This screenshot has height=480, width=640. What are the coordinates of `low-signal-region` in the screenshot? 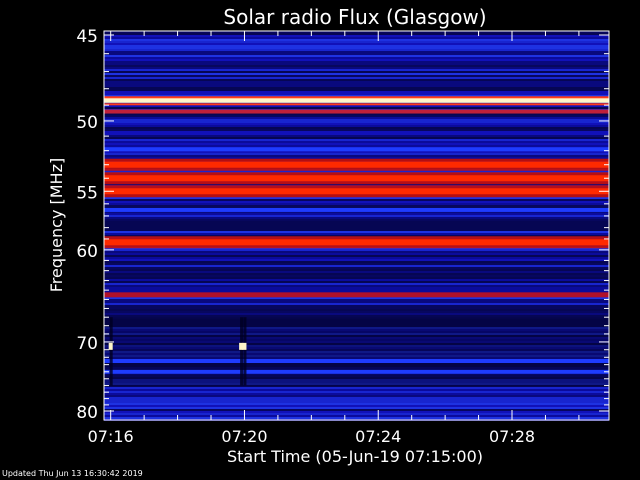 It's located at (356, 351).